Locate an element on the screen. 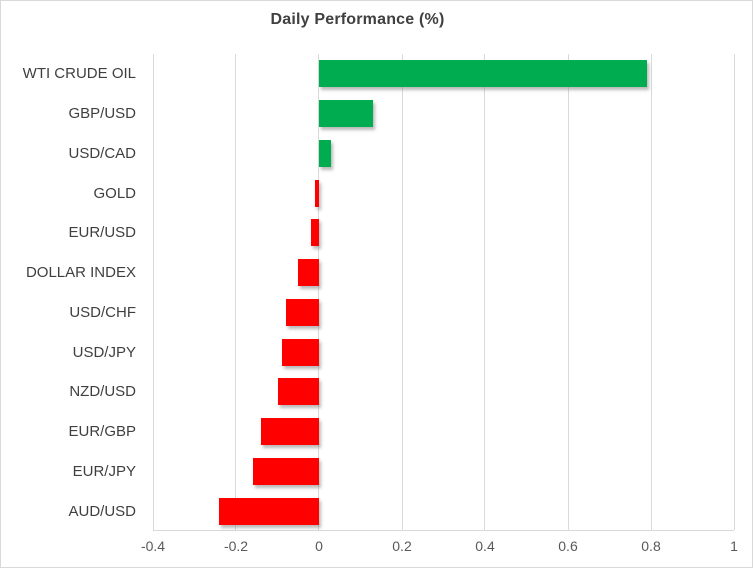  gridline-0.6 is located at coordinates (568, 292).